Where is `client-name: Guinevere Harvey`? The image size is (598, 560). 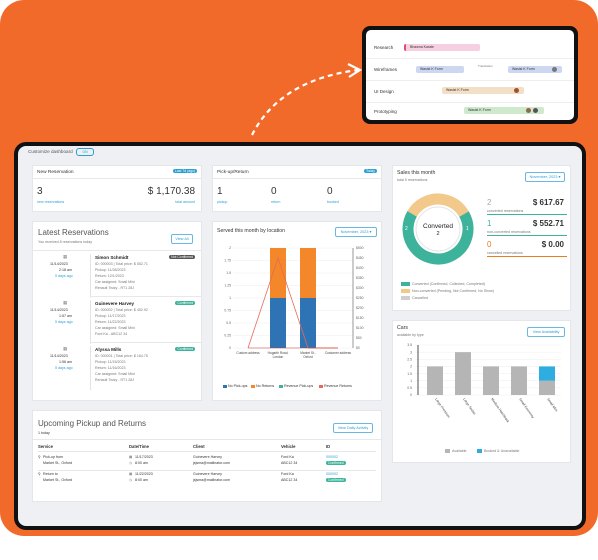 client-name: Guinevere Harvey is located at coordinates (115, 303).